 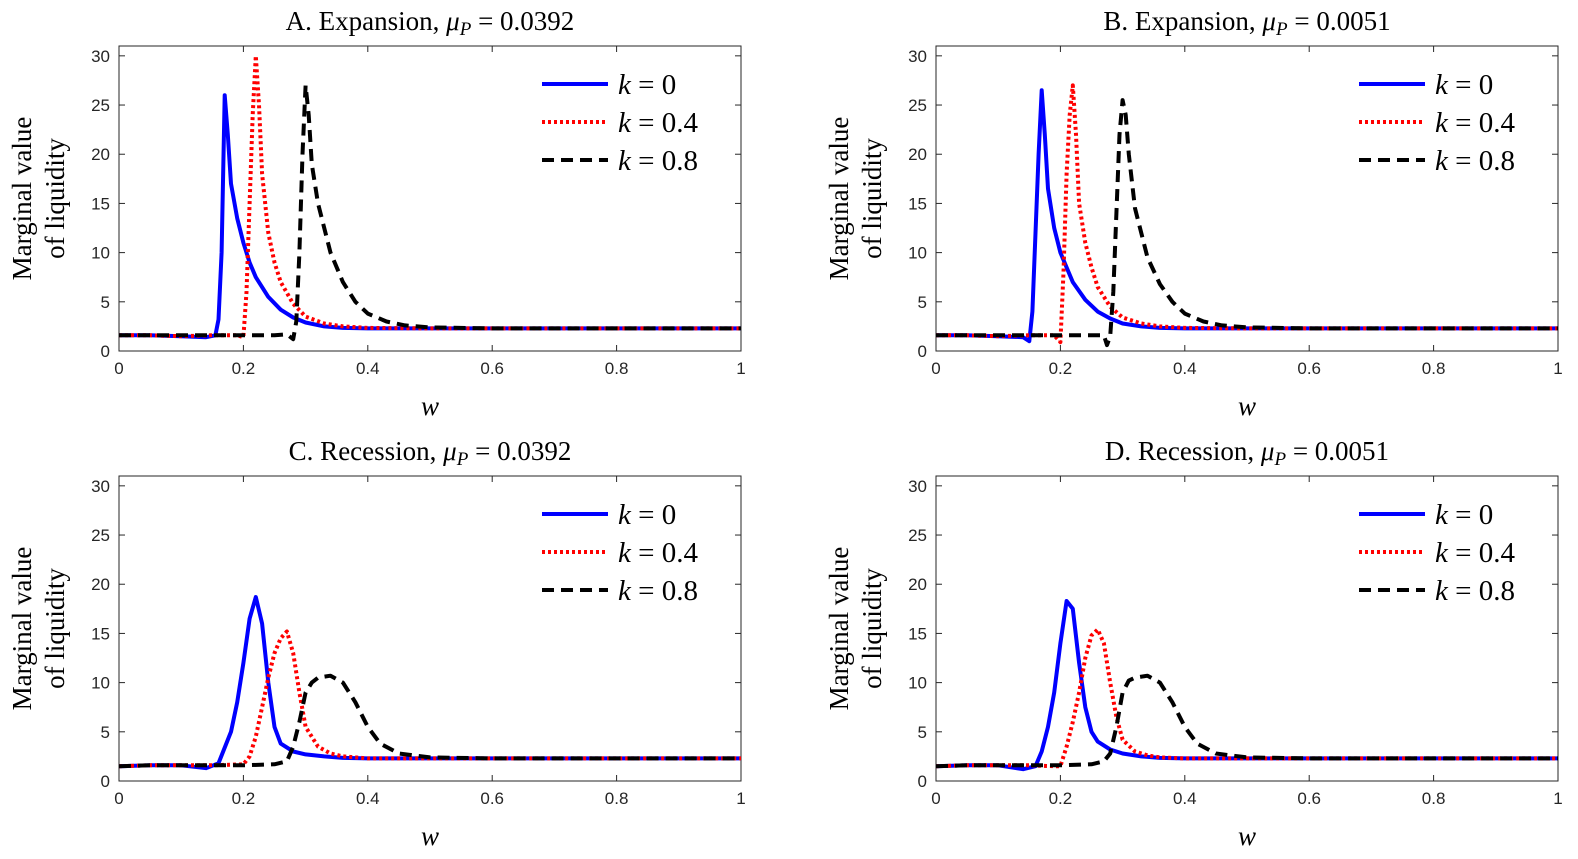 I want to click on chart-title: A. Expansion, μP = 0.0392, so click(x=430, y=23).